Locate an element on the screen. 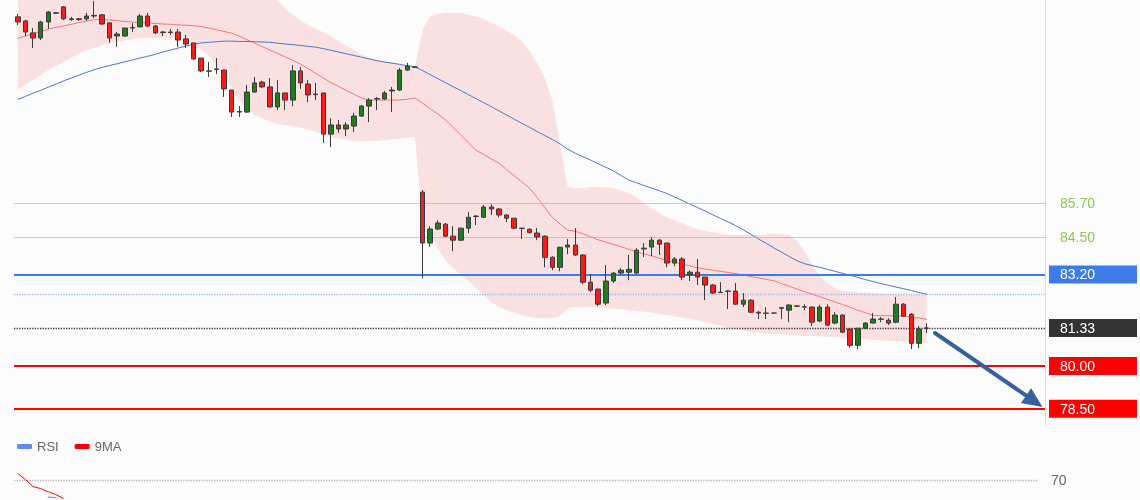 This screenshot has height=500, width=1140. y-tick-label: 78.50 is located at coordinates (1077, 408).